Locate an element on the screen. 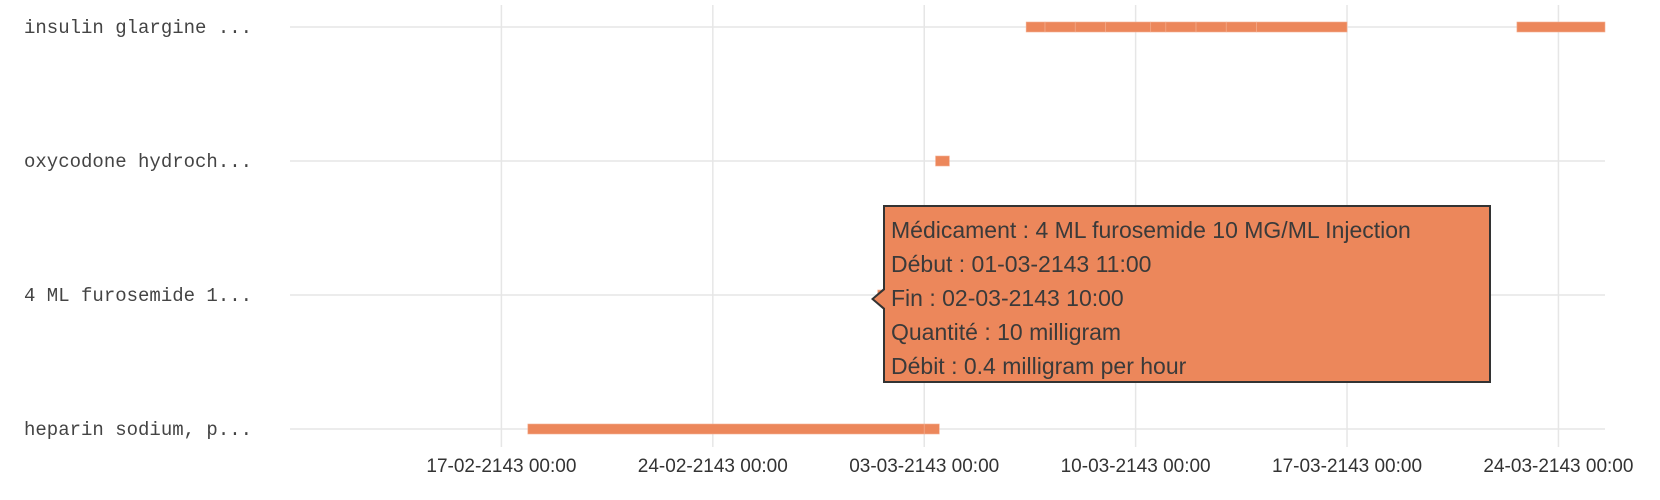 This screenshot has width=1660, height=500. tooltip-arrow is located at coordinates (878, 299).